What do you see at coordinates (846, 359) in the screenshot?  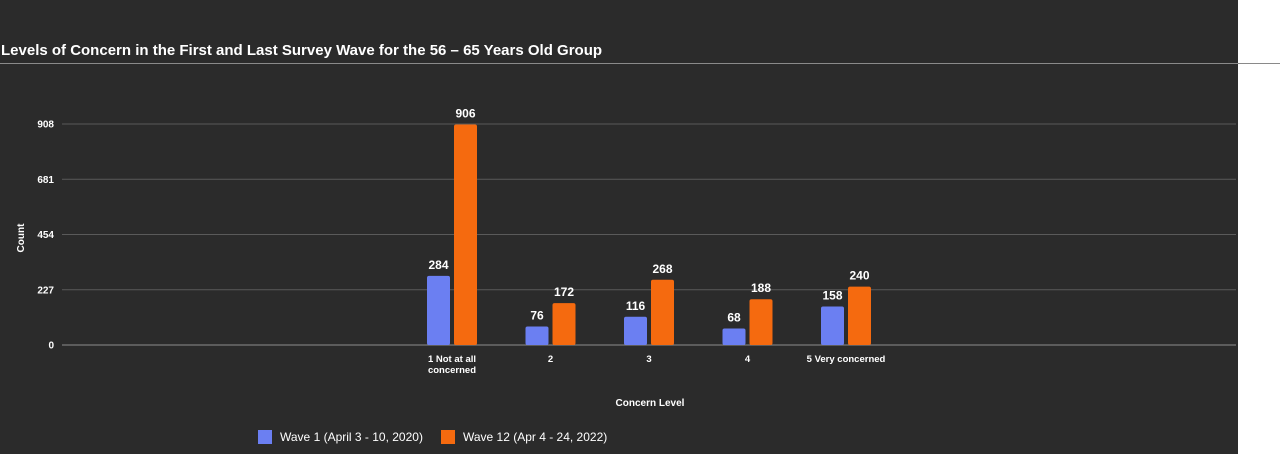 I see `x-tick-label: 5 Very concerned` at bounding box center [846, 359].